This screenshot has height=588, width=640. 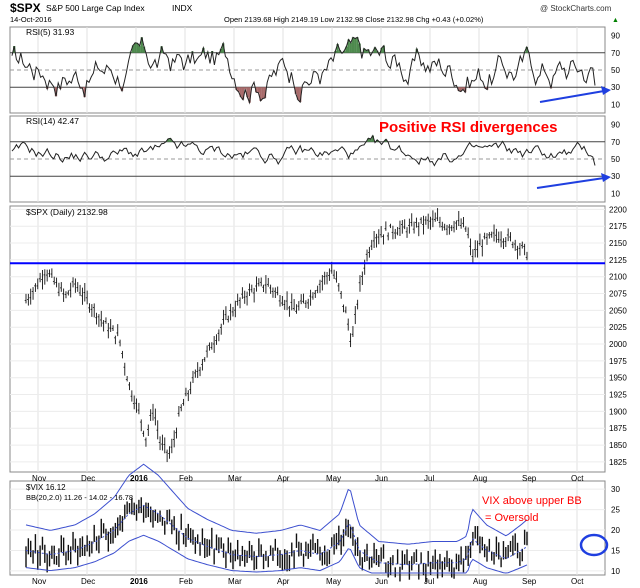 I want to click on rsi5-panel, so click(x=307, y=70).